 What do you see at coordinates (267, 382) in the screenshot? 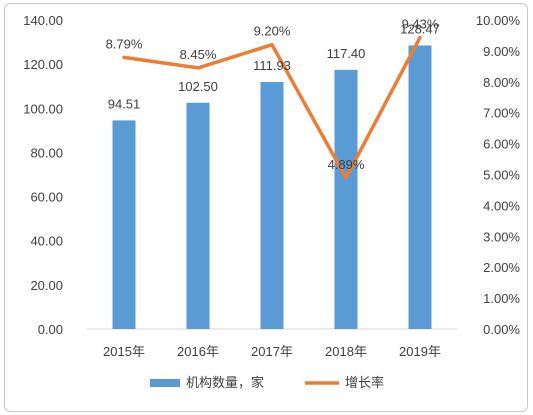
I see `legend: 机构数量，家 增长率` at bounding box center [267, 382].